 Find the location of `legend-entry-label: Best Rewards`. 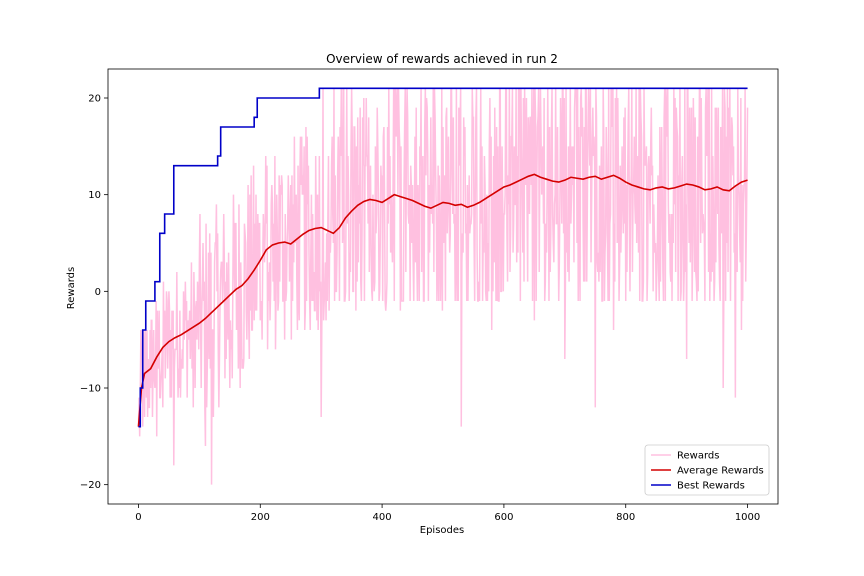

legend-entry-label: Best Rewards is located at coordinates (711, 486).